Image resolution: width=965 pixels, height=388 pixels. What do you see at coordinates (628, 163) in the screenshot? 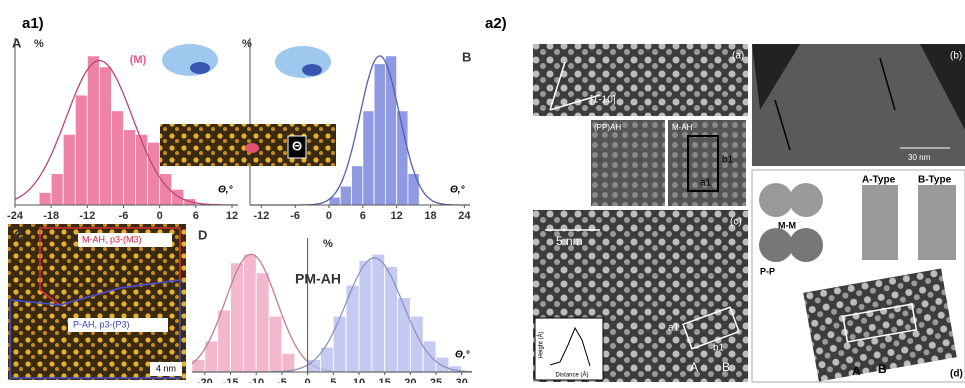
I see `stm-zoom-pp` at bounding box center [628, 163].